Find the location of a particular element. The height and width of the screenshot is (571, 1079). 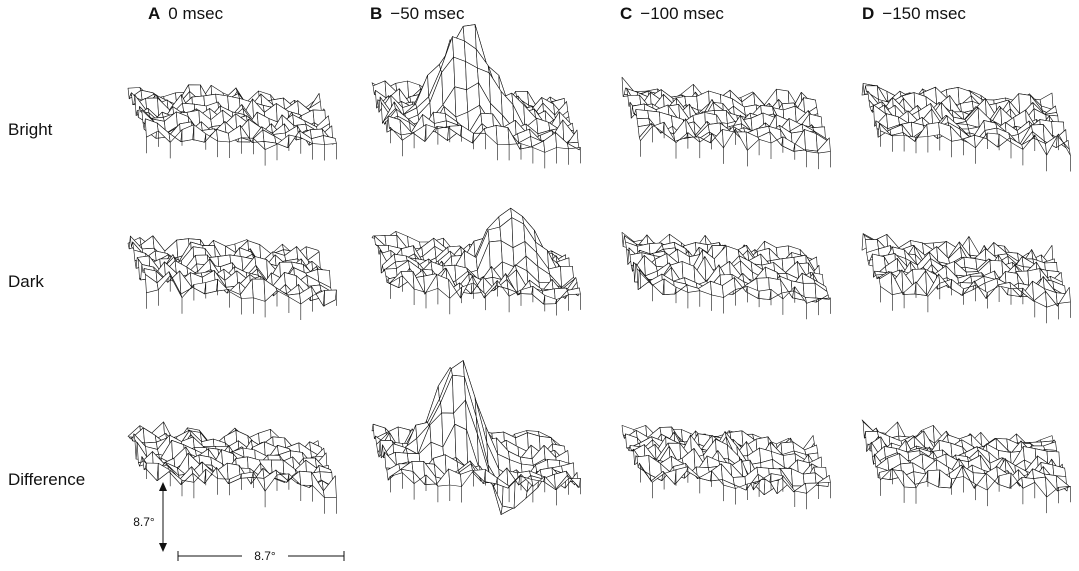

scale-bar: 8.7° 8.7° is located at coordinates (239, 522).